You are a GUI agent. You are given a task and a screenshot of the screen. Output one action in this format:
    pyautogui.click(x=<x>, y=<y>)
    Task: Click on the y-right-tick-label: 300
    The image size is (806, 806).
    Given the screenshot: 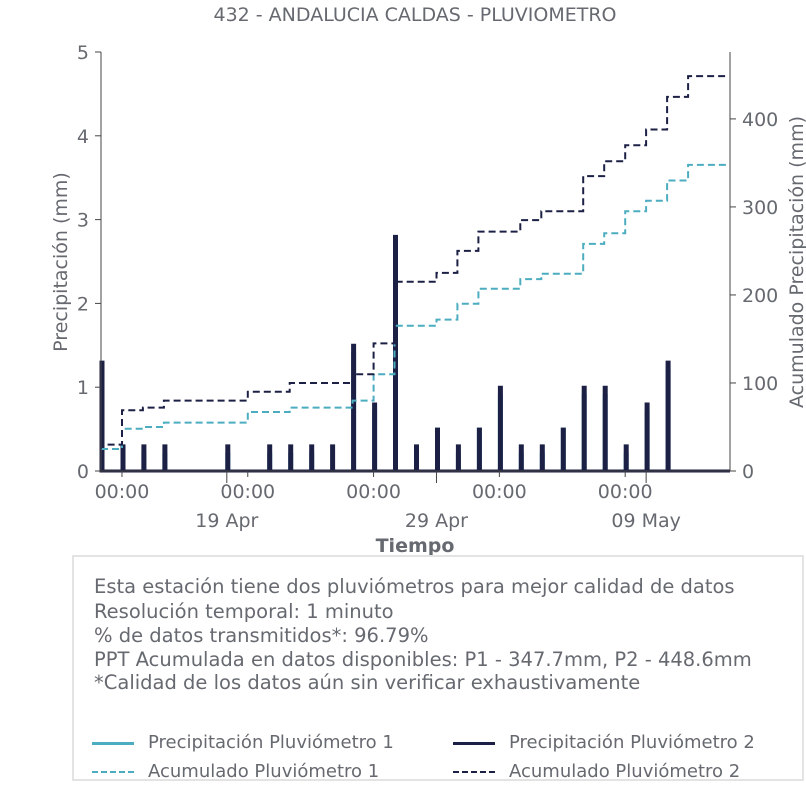 What is the action you would take?
    pyautogui.click(x=760, y=208)
    